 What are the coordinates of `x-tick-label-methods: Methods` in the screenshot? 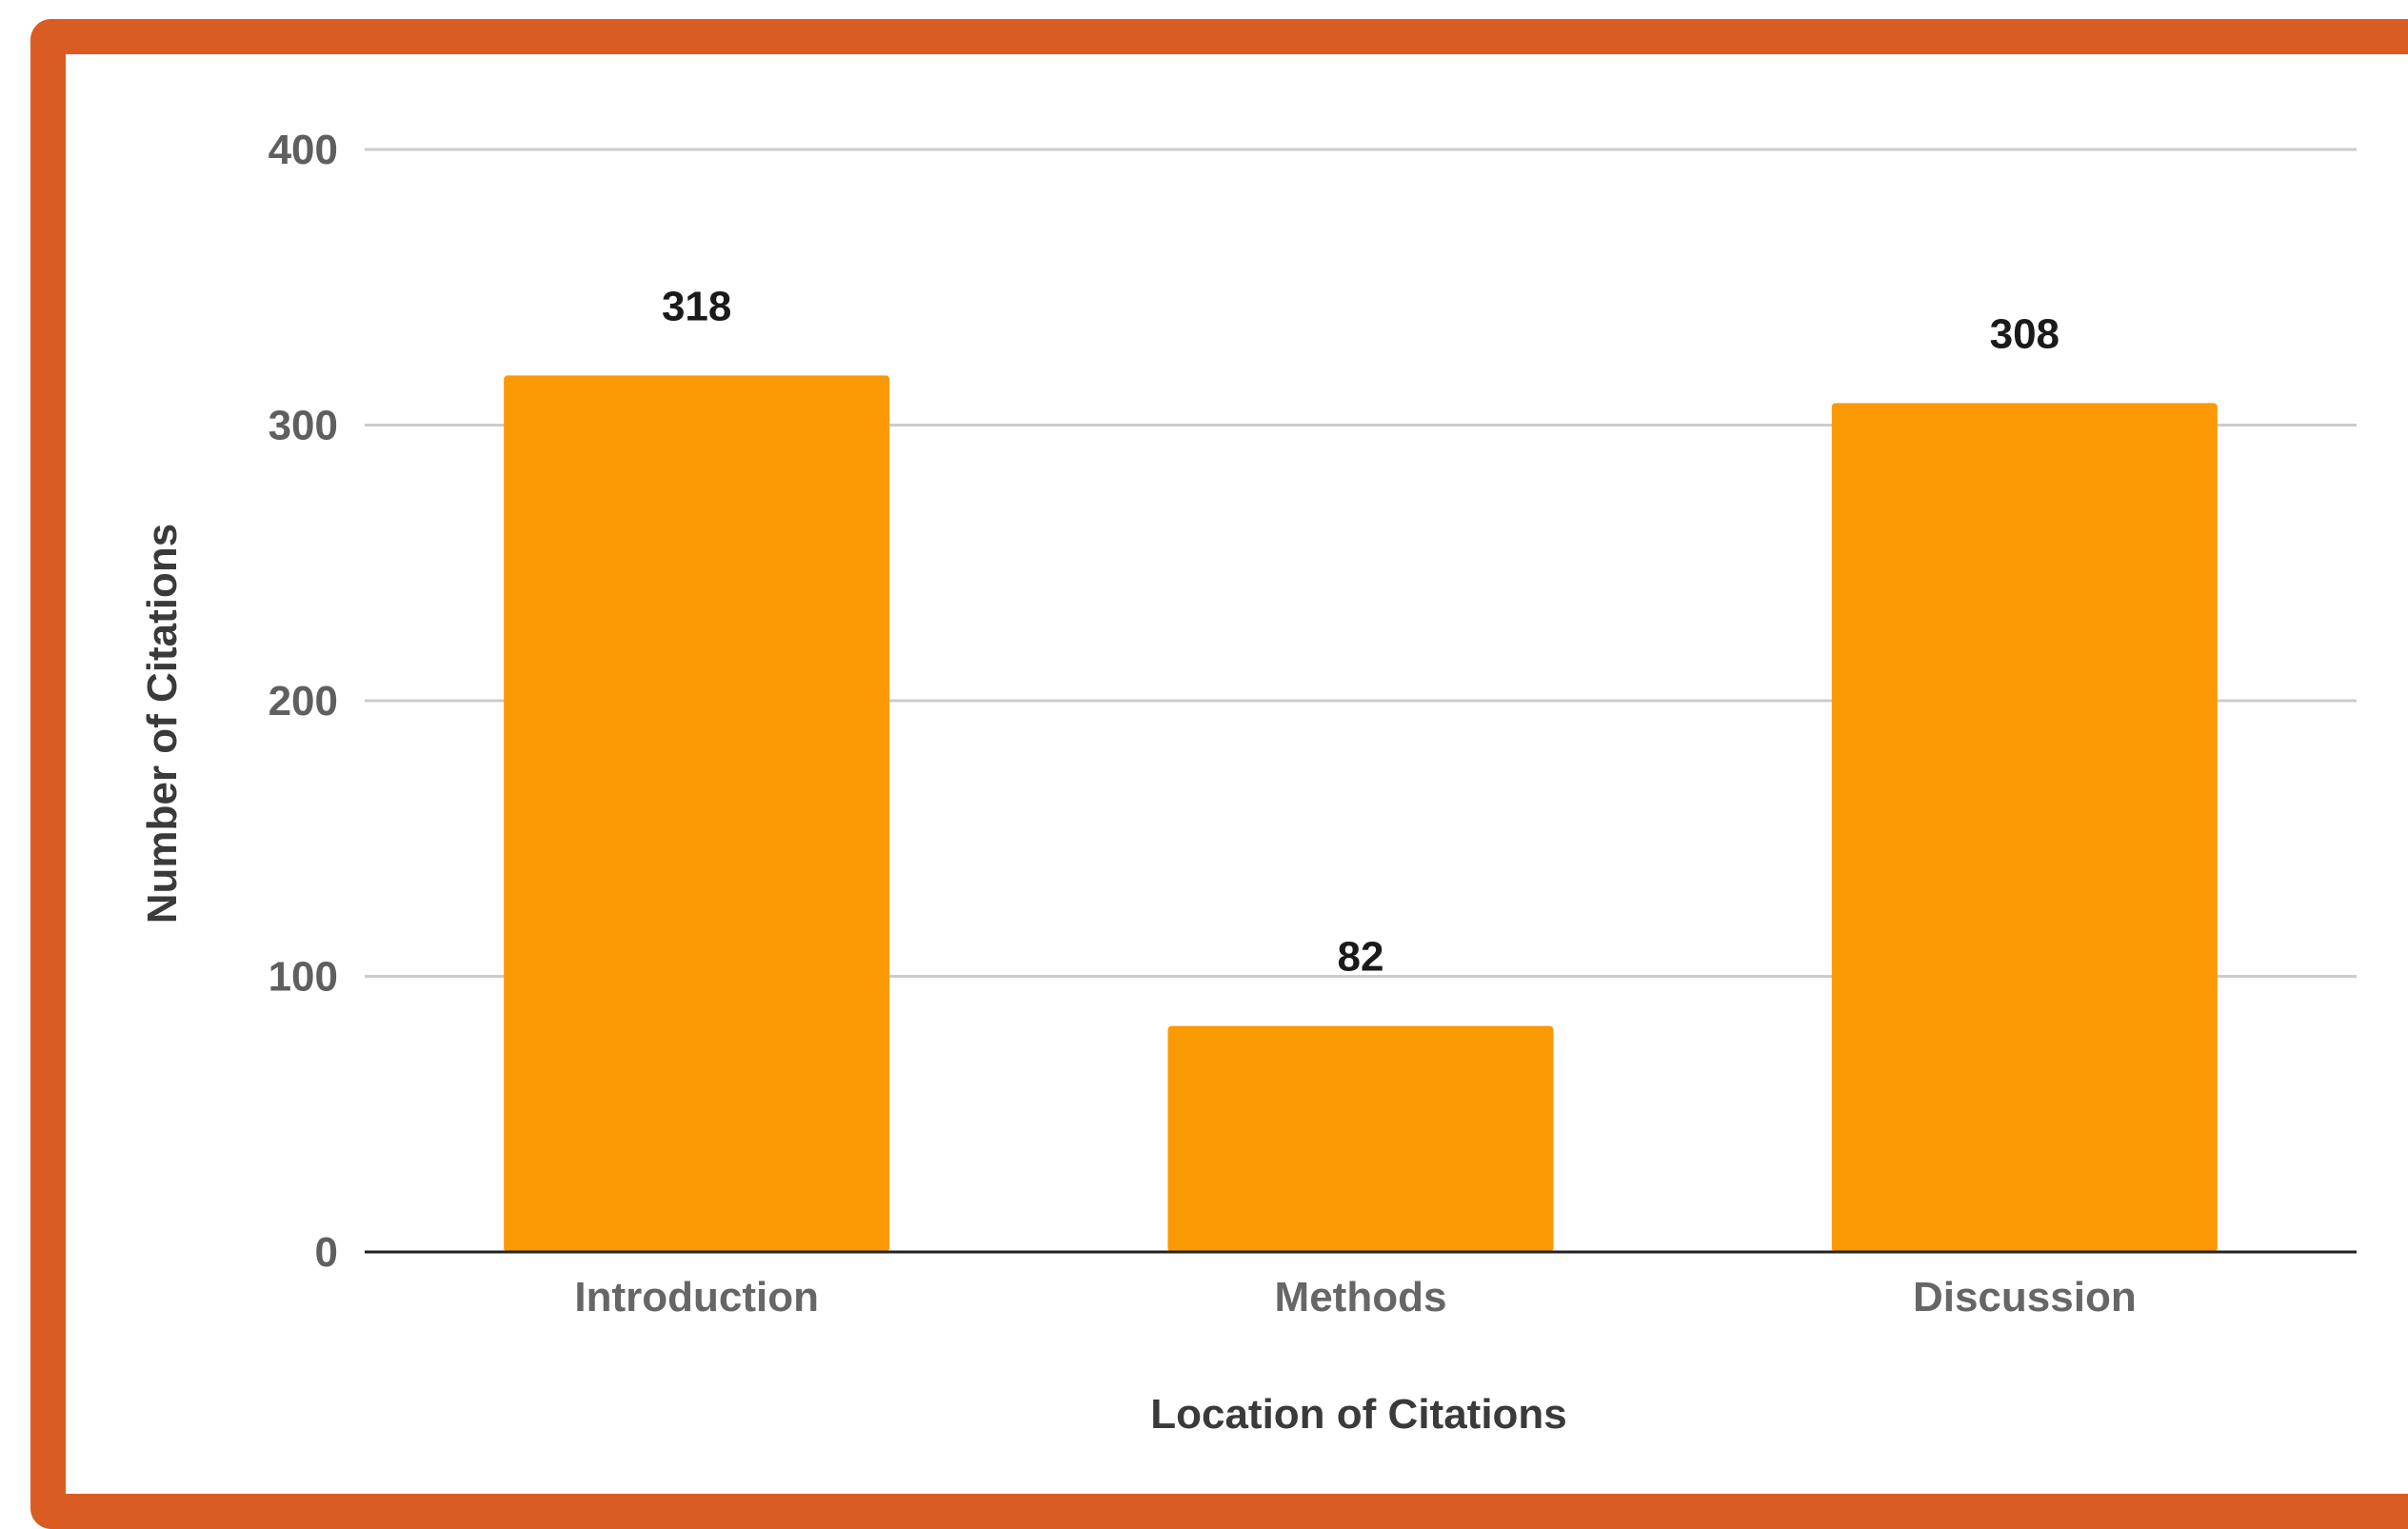 It's located at (1361, 1297).